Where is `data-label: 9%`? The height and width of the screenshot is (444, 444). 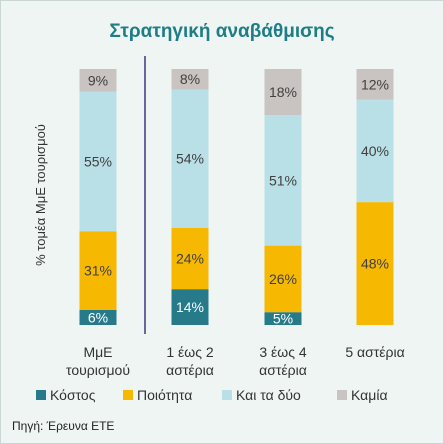
data-label: 9% is located at coordinates (98, 80).